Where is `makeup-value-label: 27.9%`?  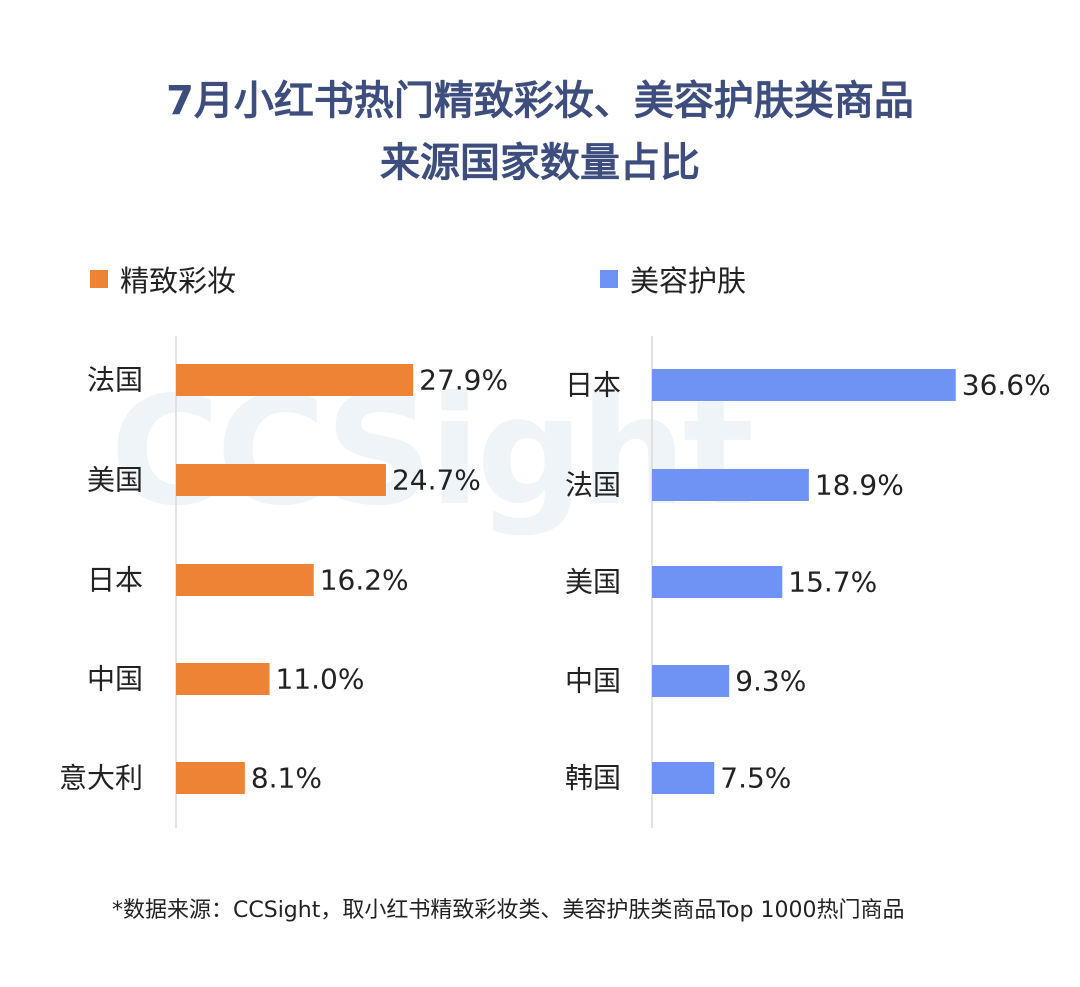 makeup-value-label: 27.9% is located at coordinates (463, 380).